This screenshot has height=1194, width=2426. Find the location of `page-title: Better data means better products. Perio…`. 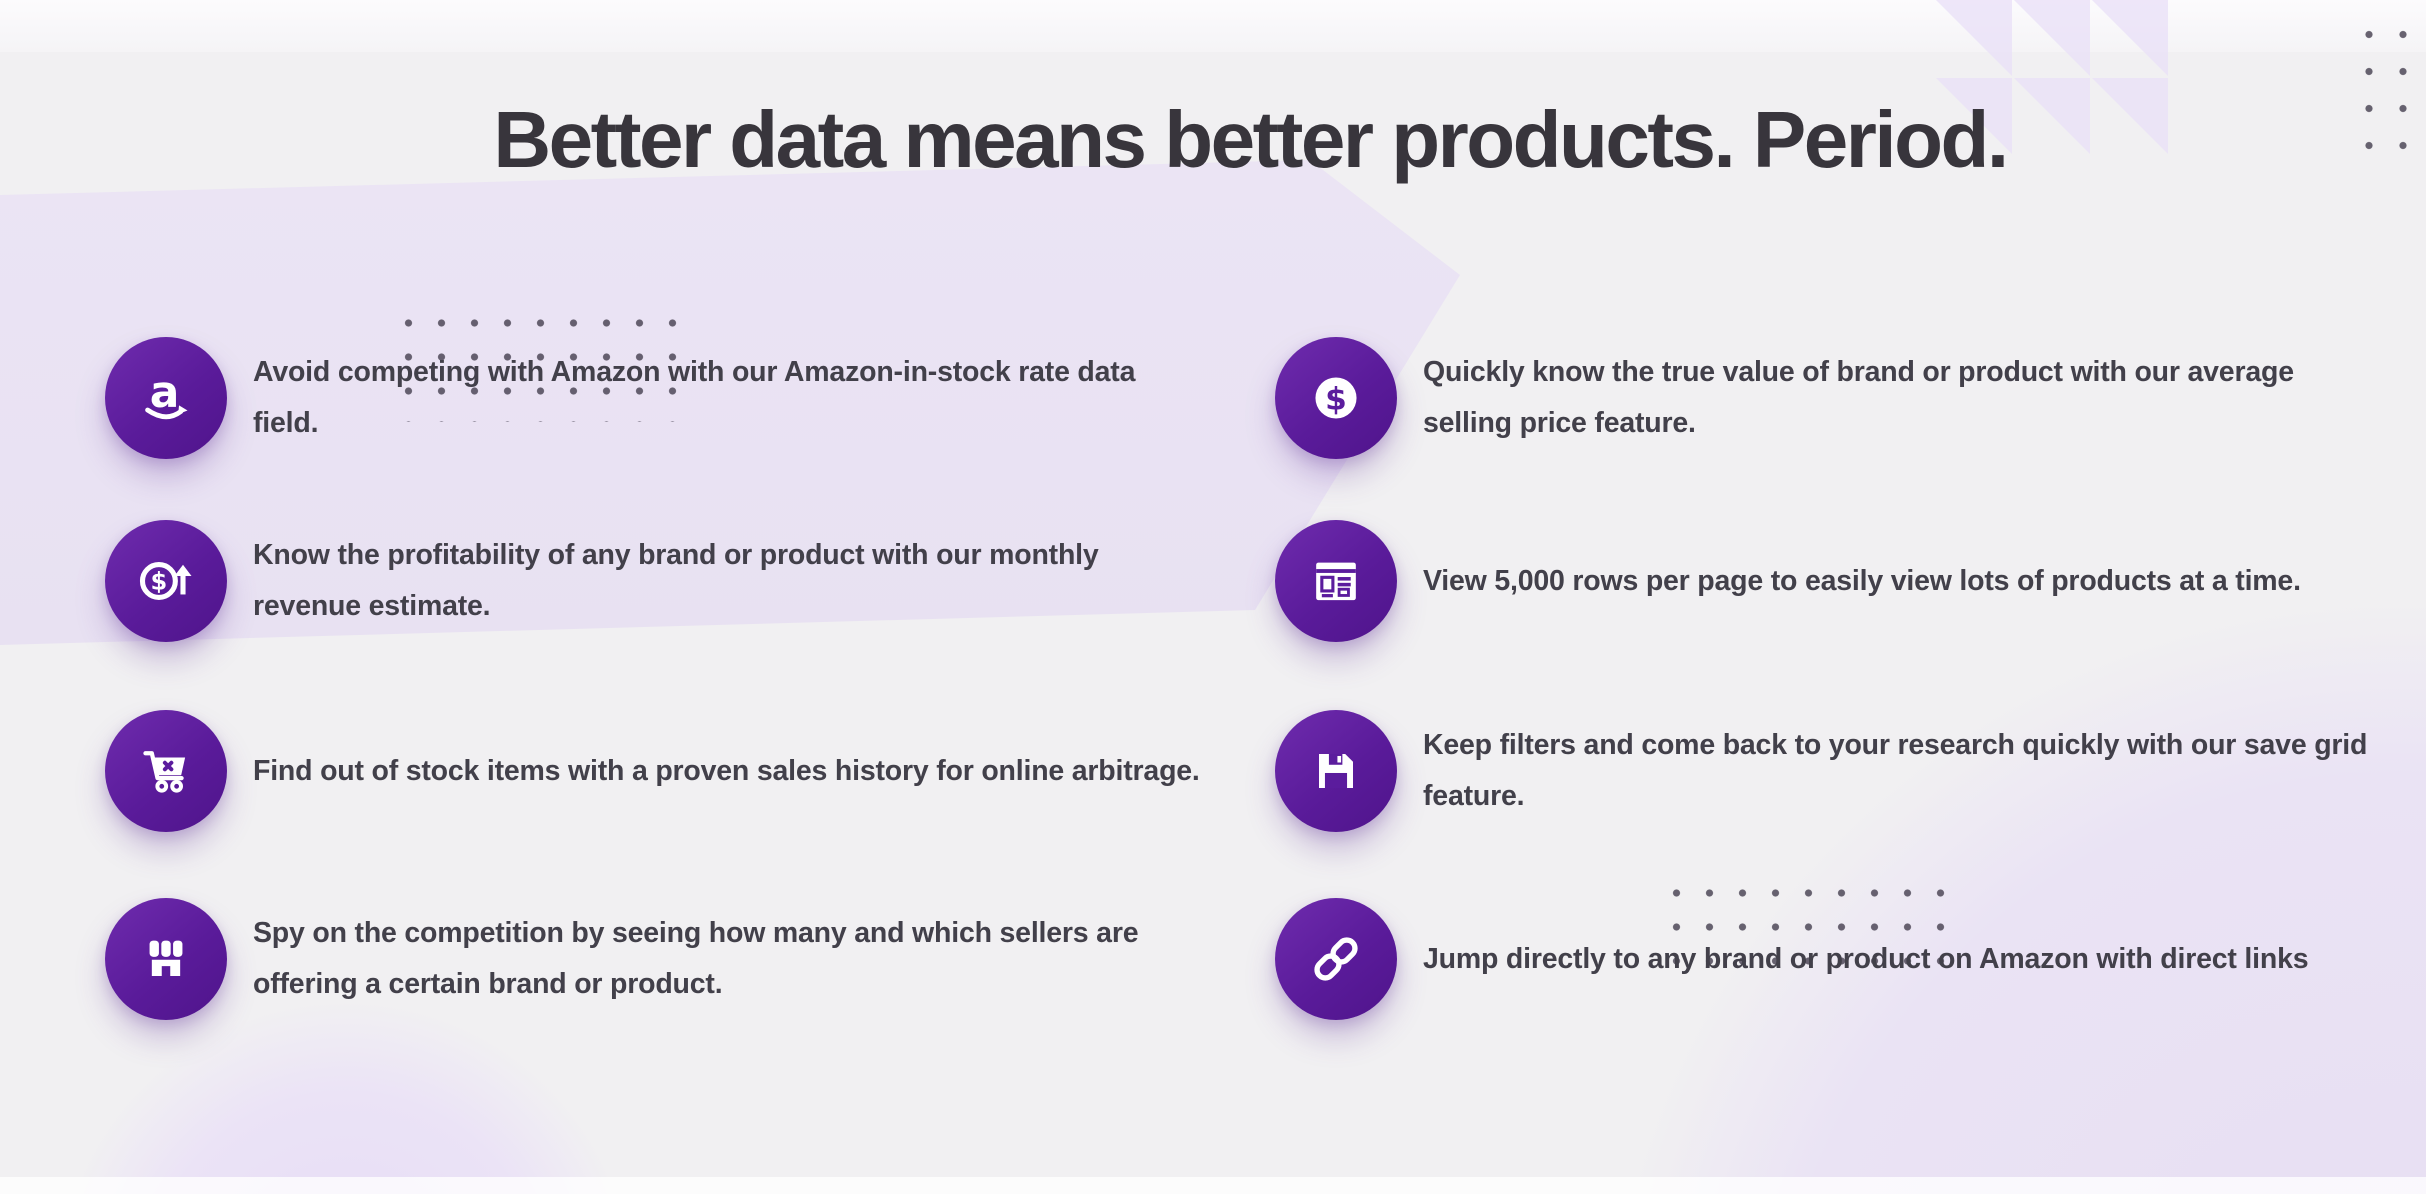

page-title: Better data means better products. Perio… is located at coordinates (1251, 139).